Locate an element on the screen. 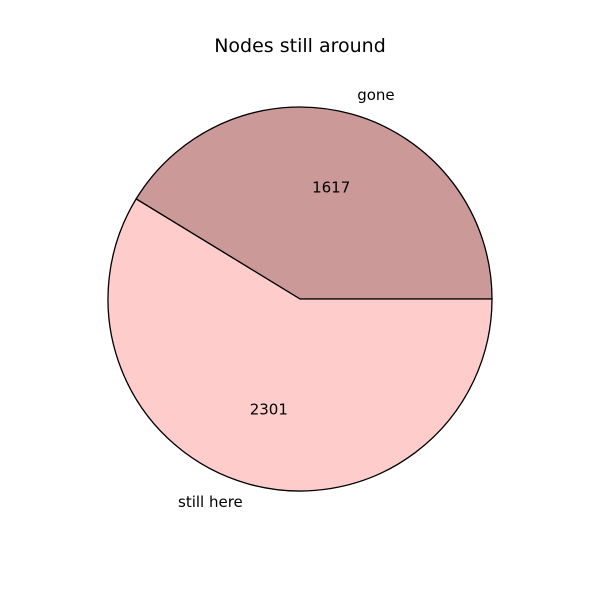 This screenshot has width=600, height=600. slice-value-still-here: 2301 is located at coordinates (269, 409).